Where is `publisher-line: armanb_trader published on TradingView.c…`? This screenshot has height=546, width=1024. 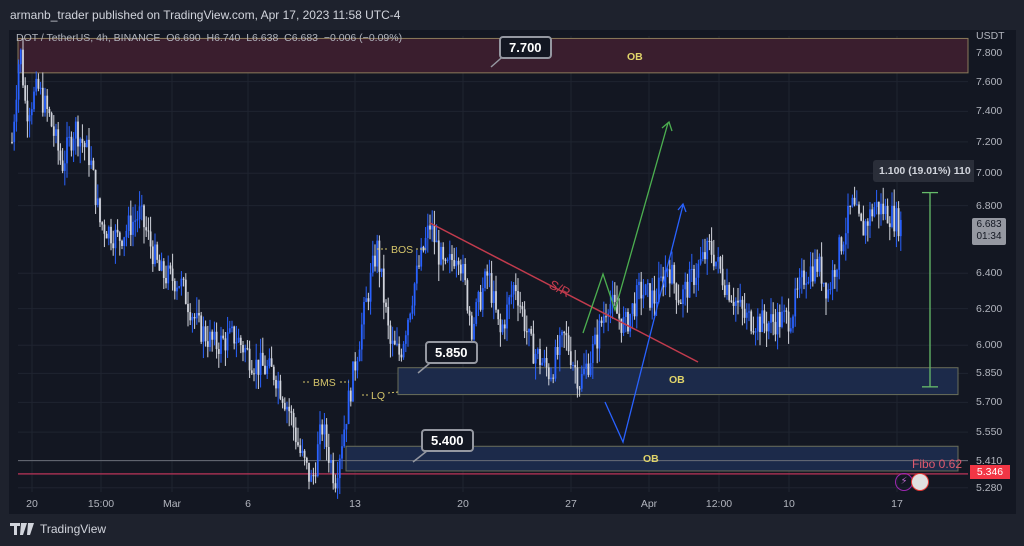
publisher-line: armanb_trader published on TradingView.c… is located at coordinates (205, 15).